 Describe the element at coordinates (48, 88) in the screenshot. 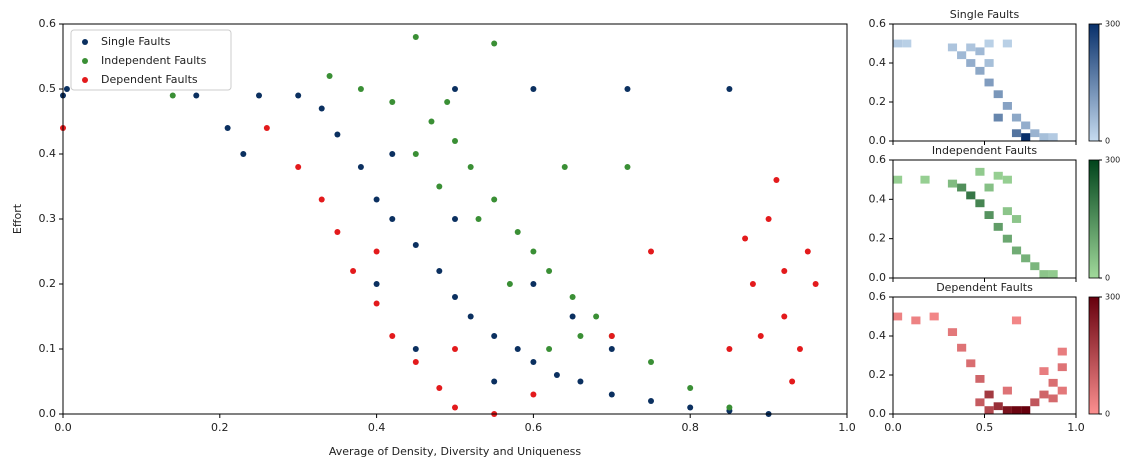

I see `y-tick-label: 0.5` at that location.